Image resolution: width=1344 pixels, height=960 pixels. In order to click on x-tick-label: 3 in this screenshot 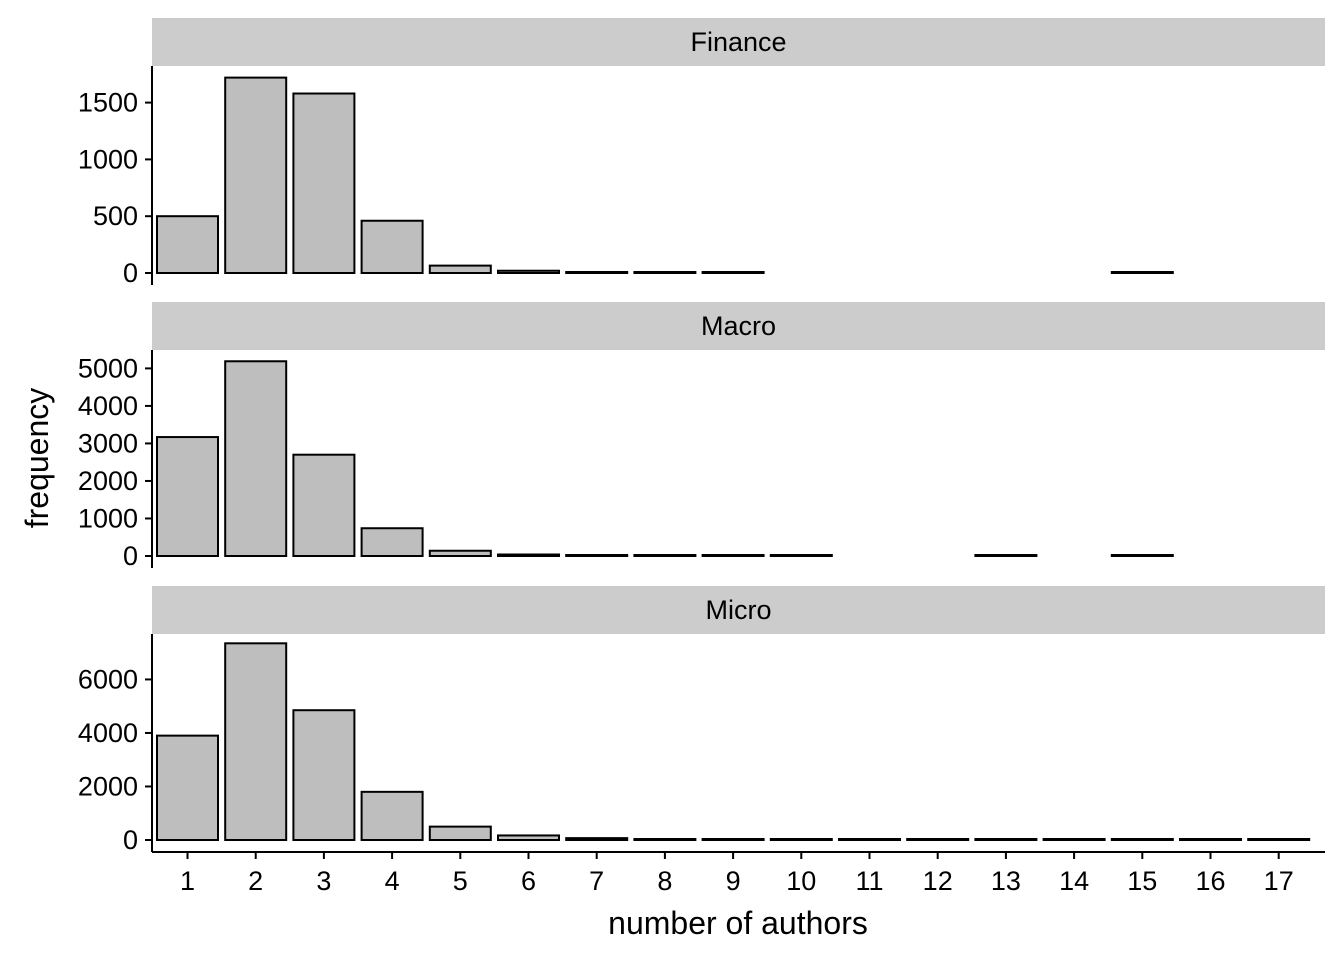, I will do `click(323, 881)`.